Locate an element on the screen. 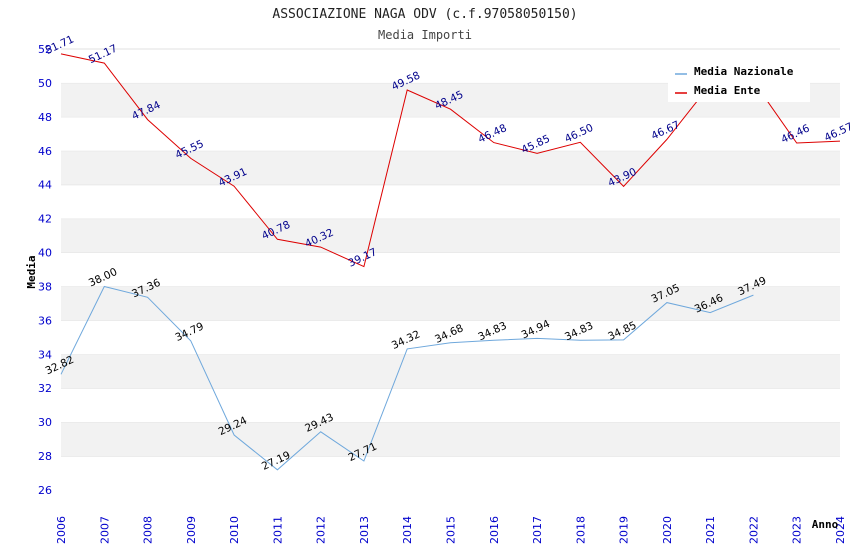  y-tick-label: 46 is located at coordinates (45, 151).